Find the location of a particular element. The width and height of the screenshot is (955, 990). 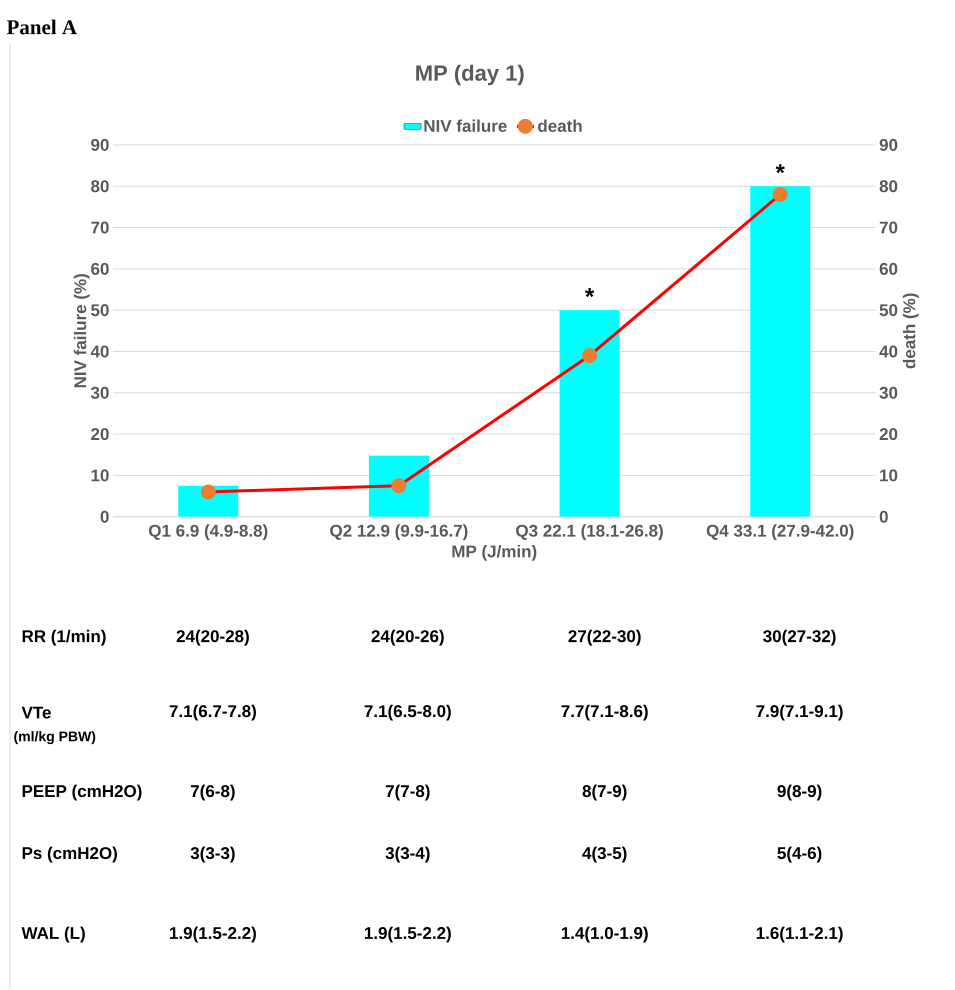

y-tick-label: 0 is located at coordinates (104, 516).